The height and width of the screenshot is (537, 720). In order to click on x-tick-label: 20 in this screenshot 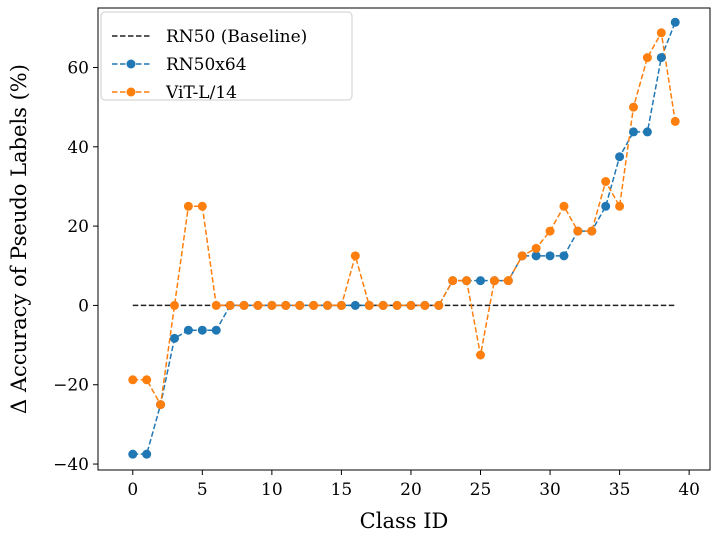, I will do `click(411, 490)`.